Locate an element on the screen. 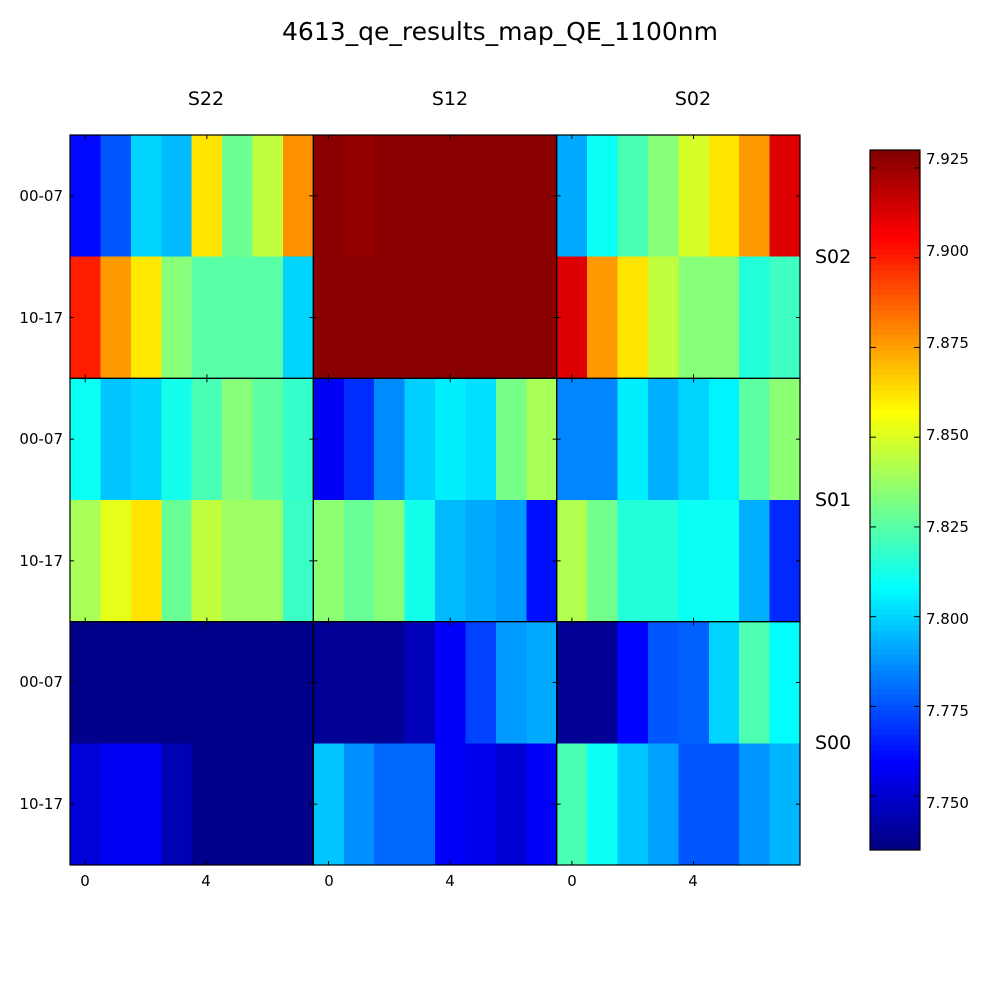  column-group-label: S02 is located at coordinates (693, 99).